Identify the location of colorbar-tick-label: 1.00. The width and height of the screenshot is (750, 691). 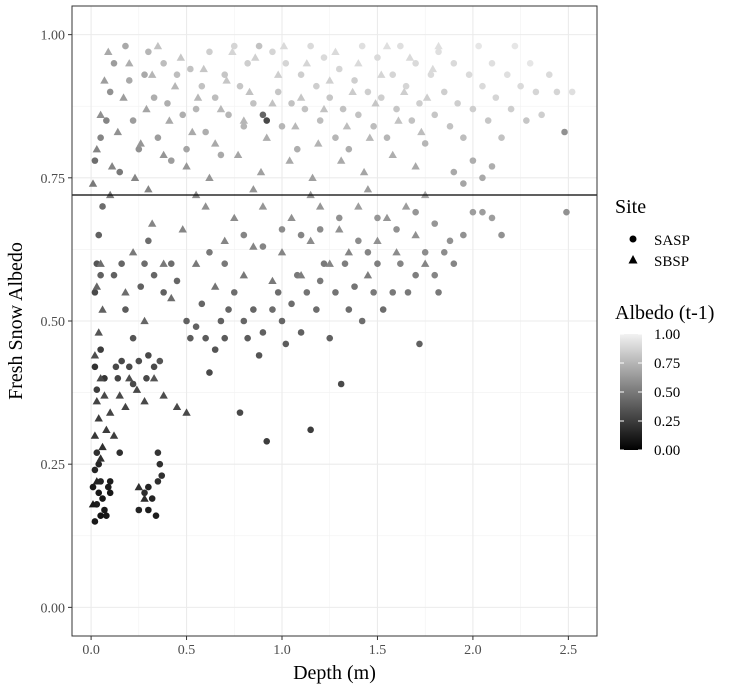
(667, 335).